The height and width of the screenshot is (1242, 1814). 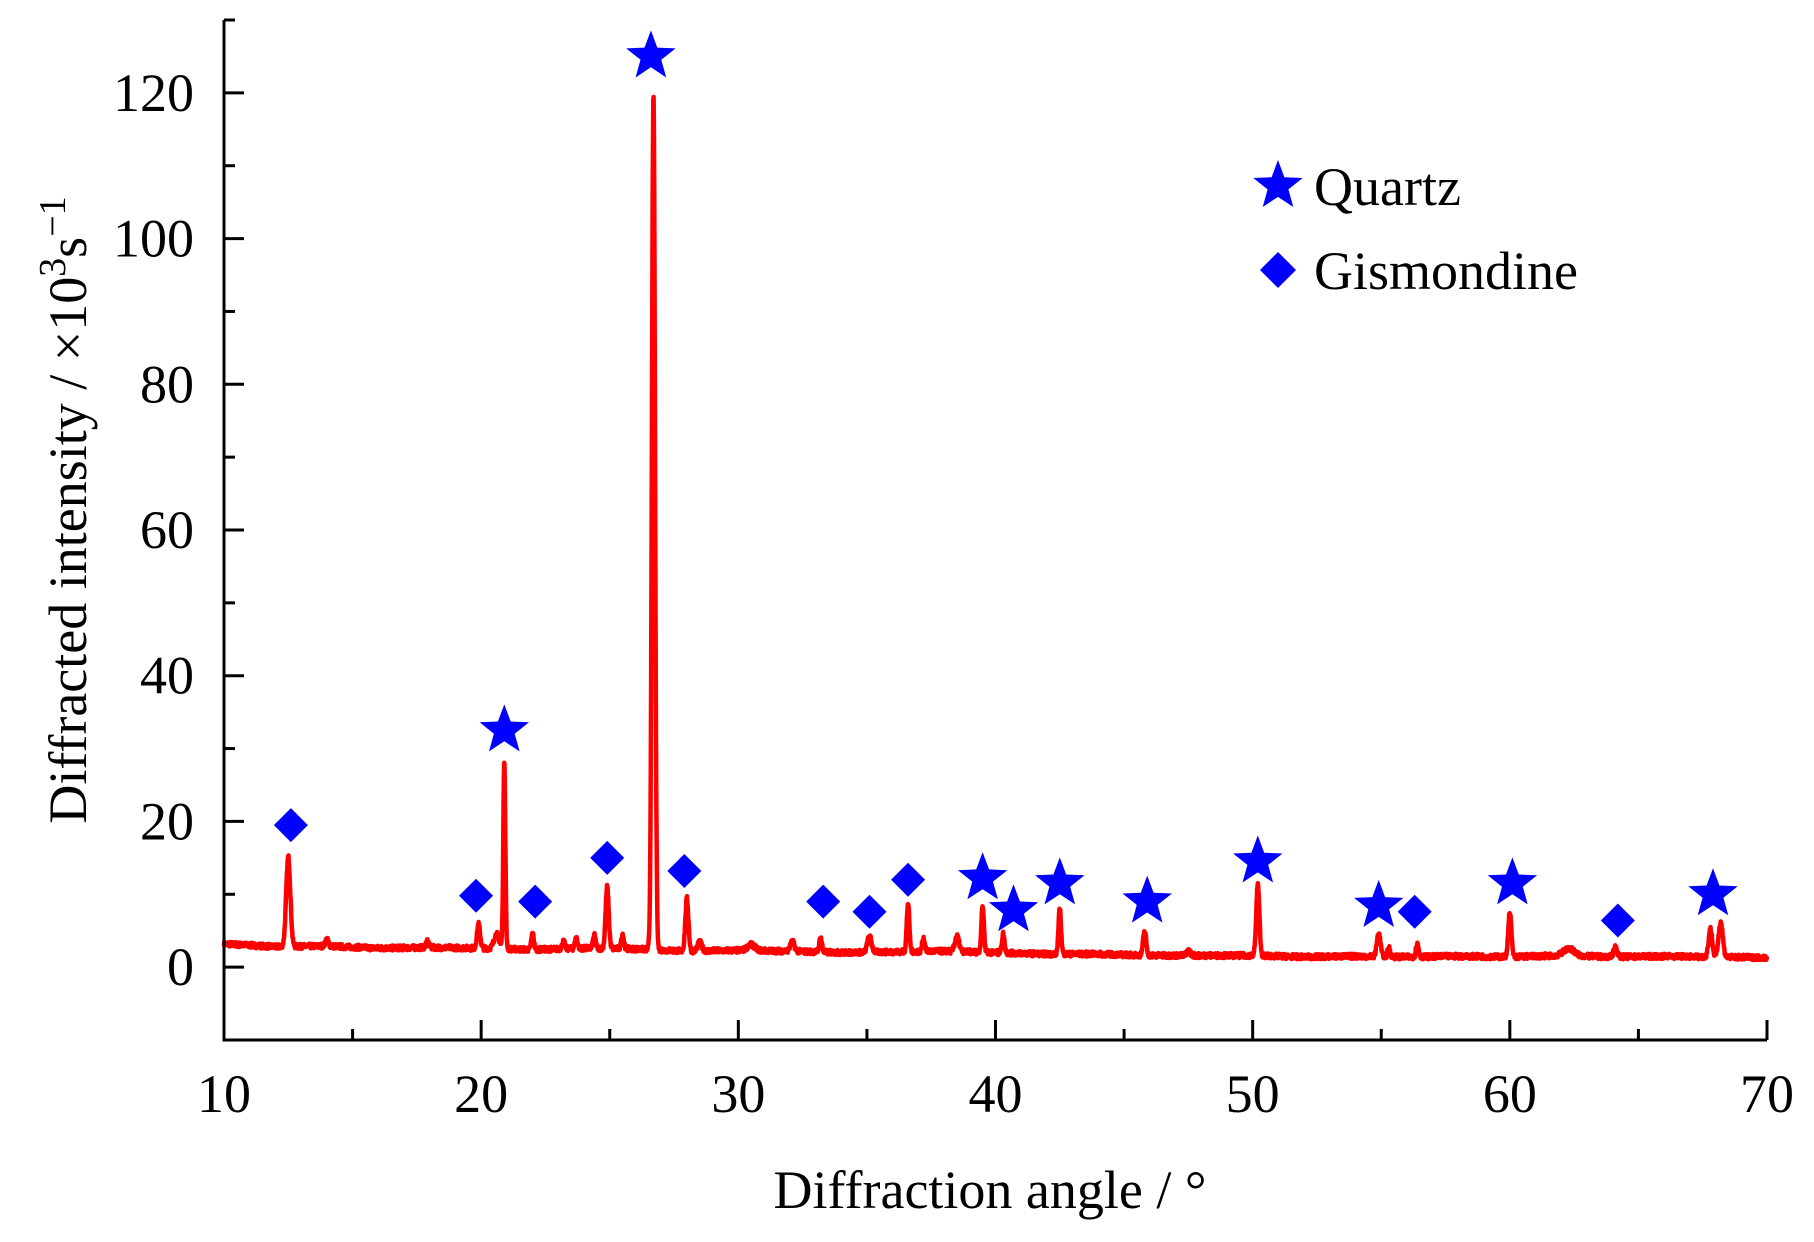 What do you see at coordinates (1387, 187) in the screenshot?
I see `legend-label: Quartz` at bounding box center [1387, 187].